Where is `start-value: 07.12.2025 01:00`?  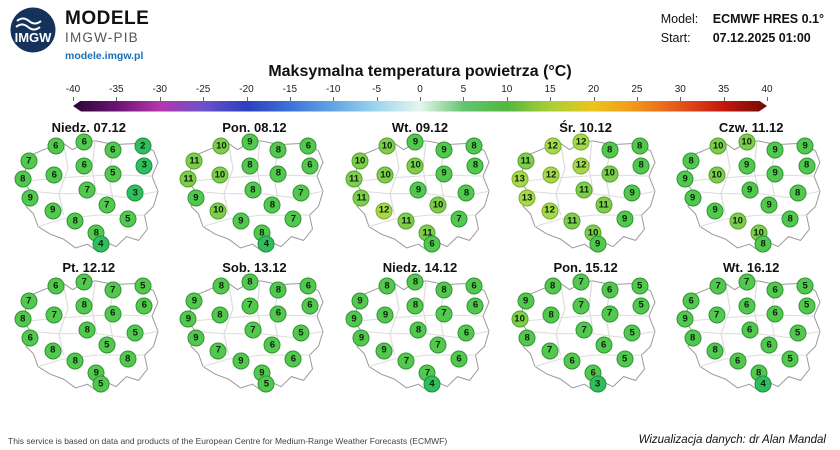 start-value: 07.12.2025 01:00 is located at coordinates (761, 38).